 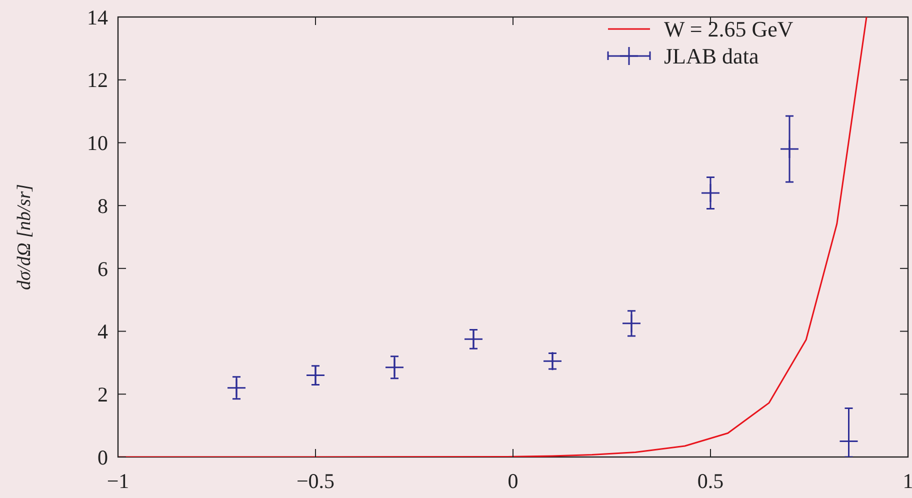 What do you see at coordinates (103, 332) in the screenshot?
I see `y-tick-label: 4` at bounding box center [103, 332].